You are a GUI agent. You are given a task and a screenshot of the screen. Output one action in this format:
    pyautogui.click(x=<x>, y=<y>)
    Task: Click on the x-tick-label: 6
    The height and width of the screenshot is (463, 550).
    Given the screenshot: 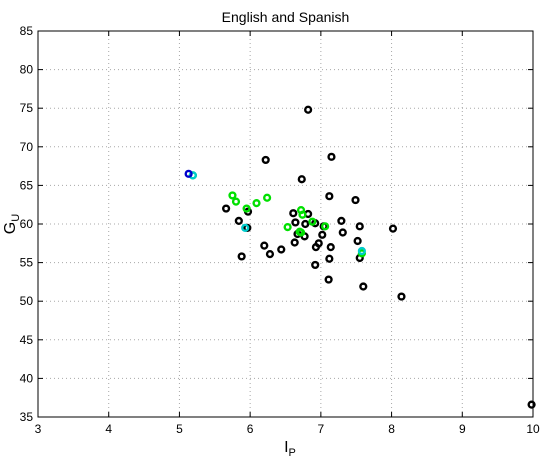 What is the action you would take?
    pyautogui.click(x=250, y=429)
    